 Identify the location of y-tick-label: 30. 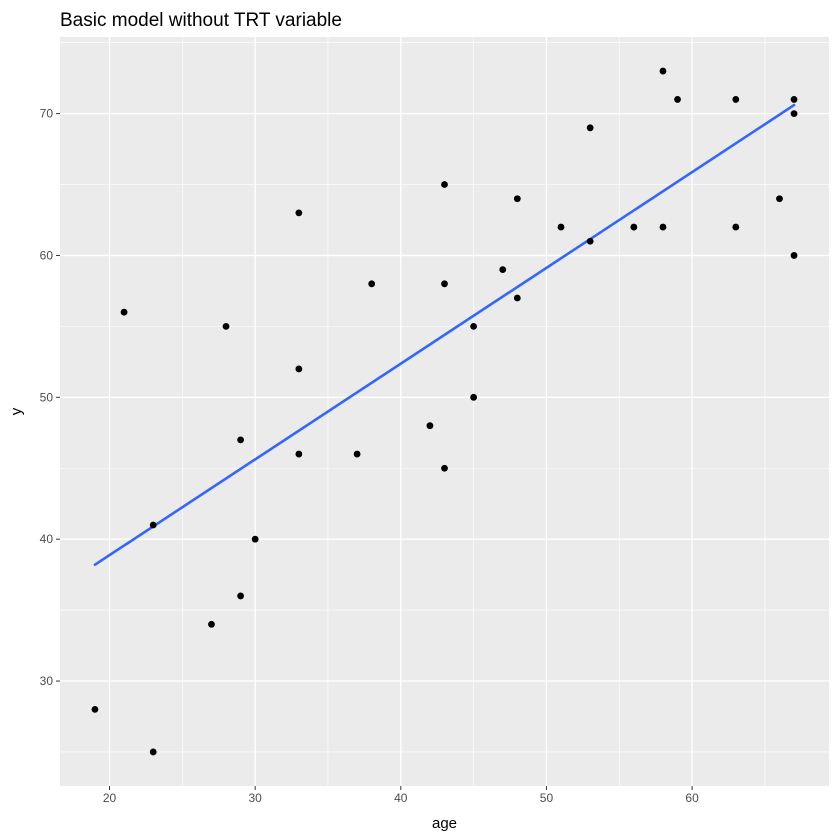
(47, 681).